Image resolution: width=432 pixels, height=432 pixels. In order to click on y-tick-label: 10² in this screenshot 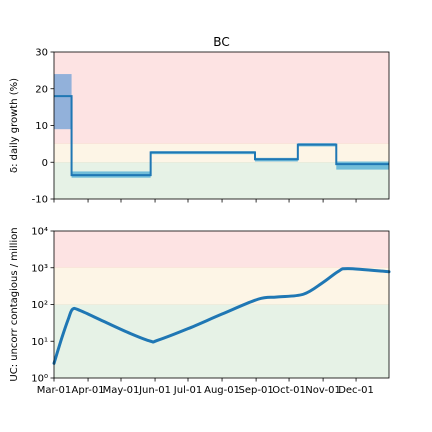, I will do `click(39, 305)`.